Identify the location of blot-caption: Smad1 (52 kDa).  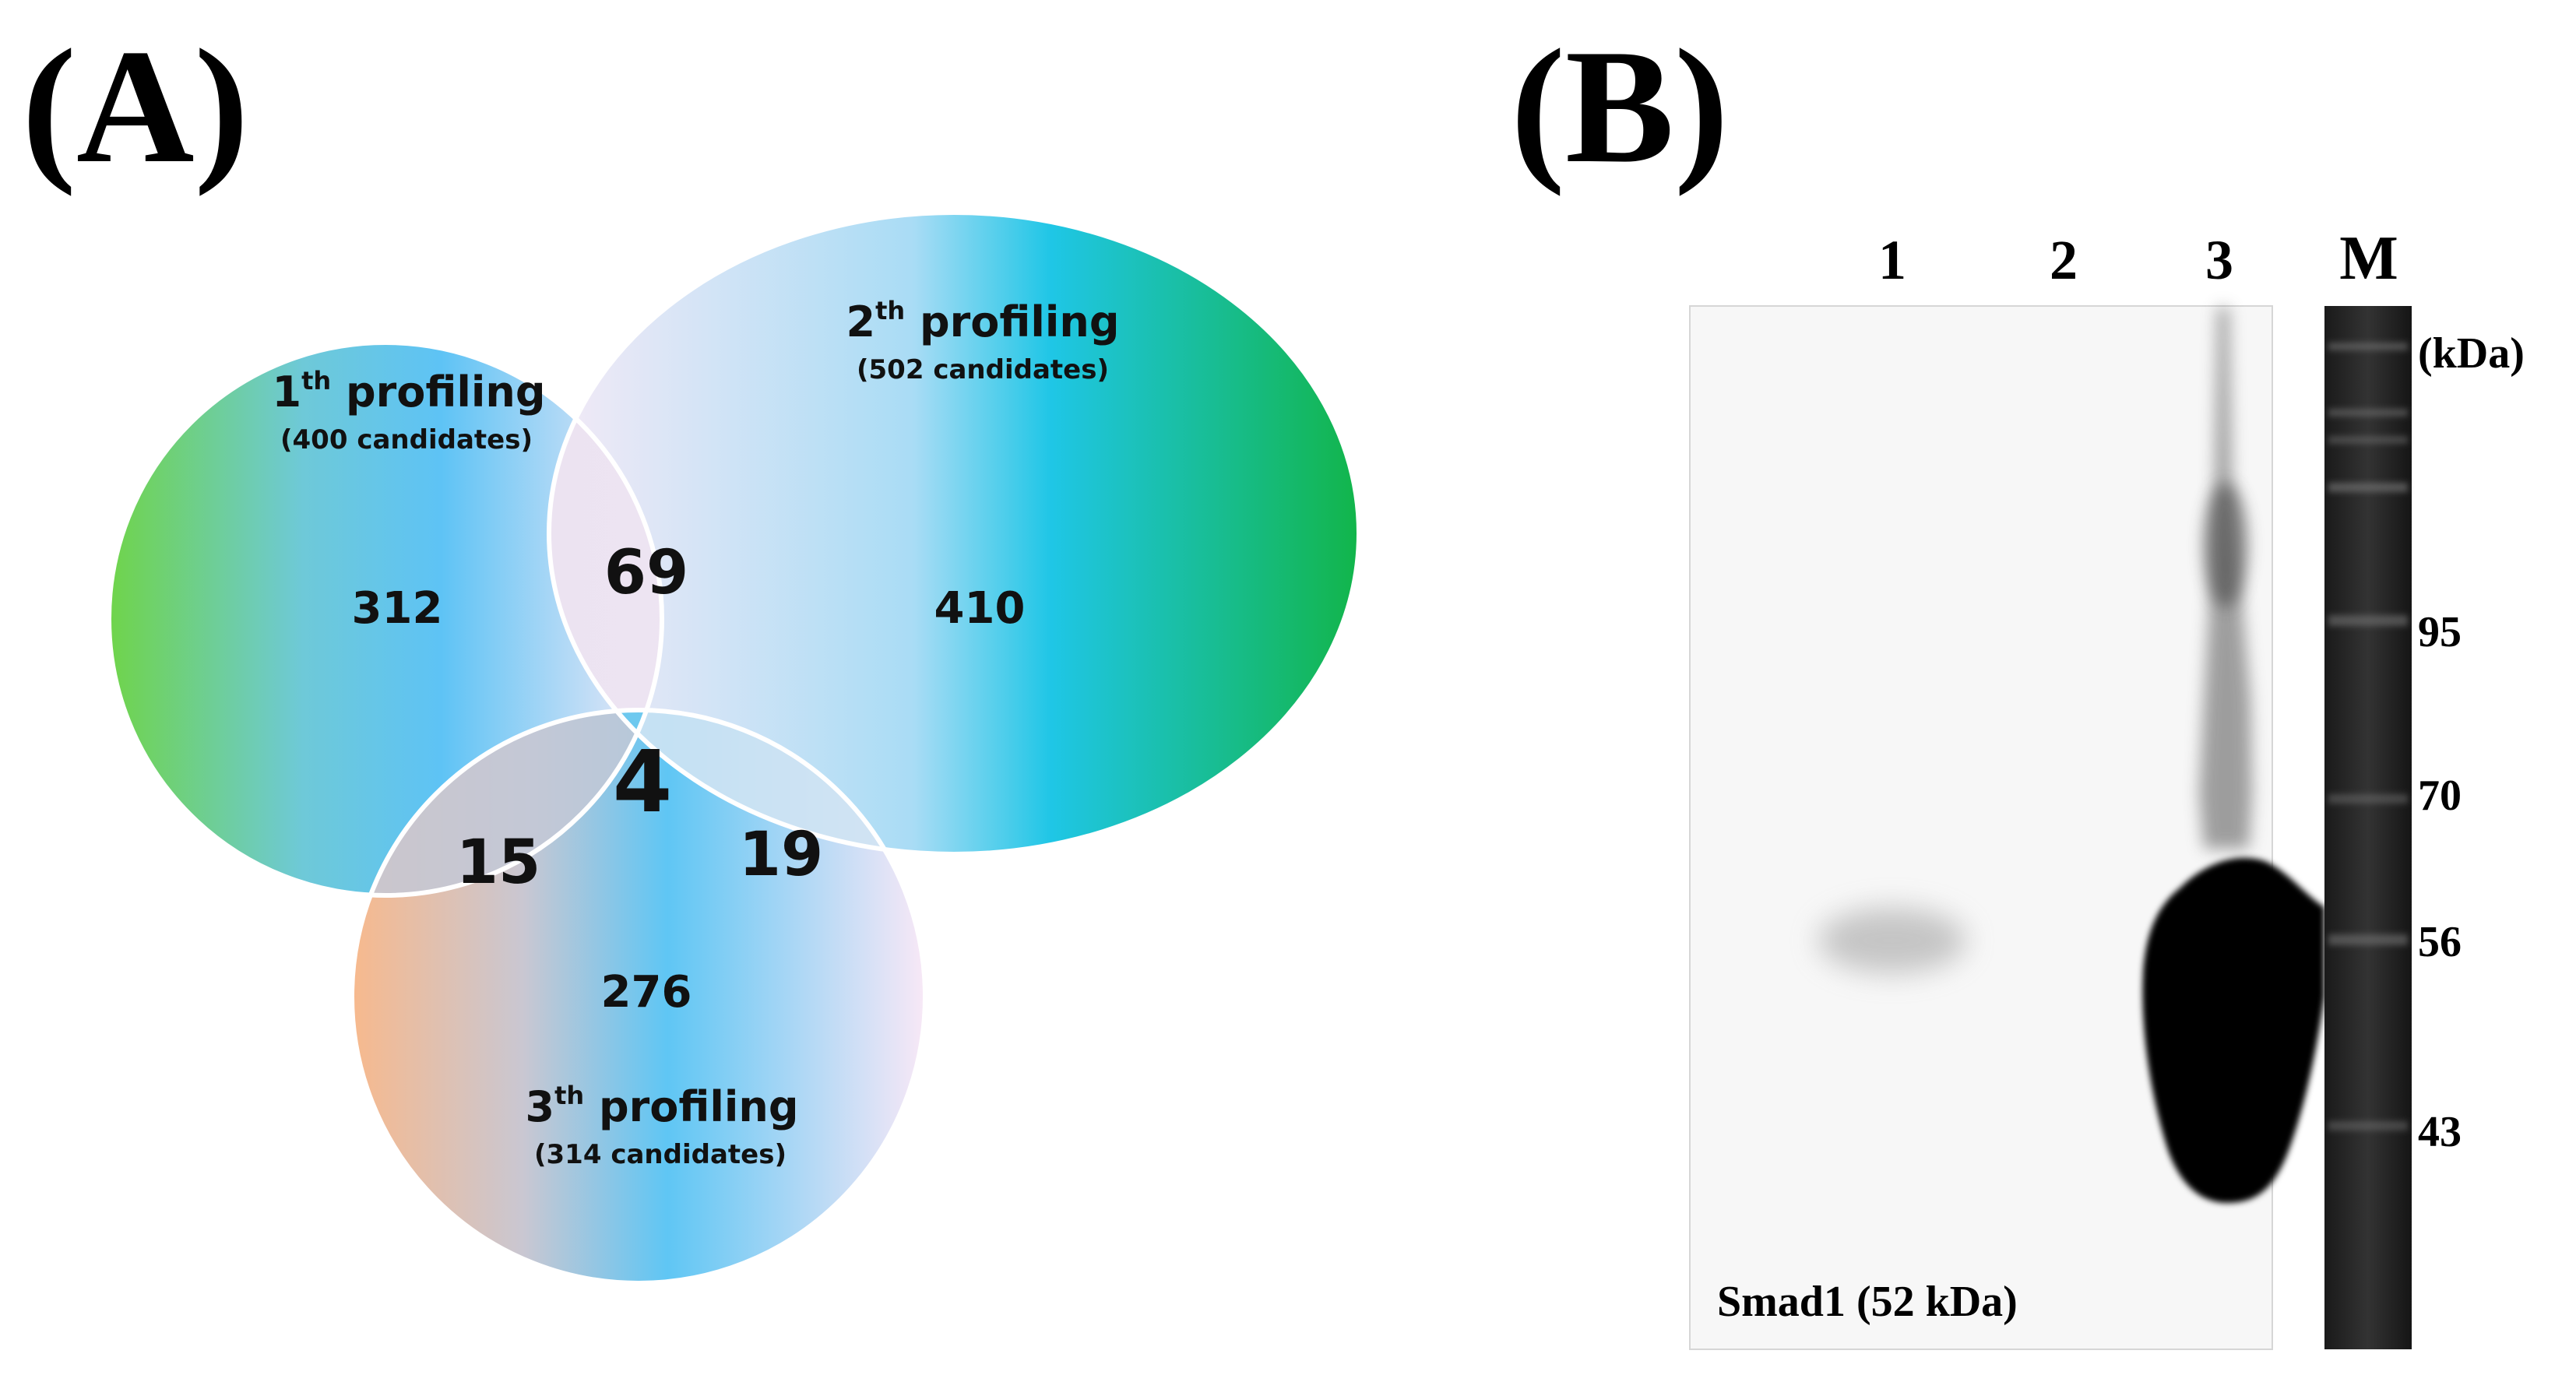
(1867, 1302).